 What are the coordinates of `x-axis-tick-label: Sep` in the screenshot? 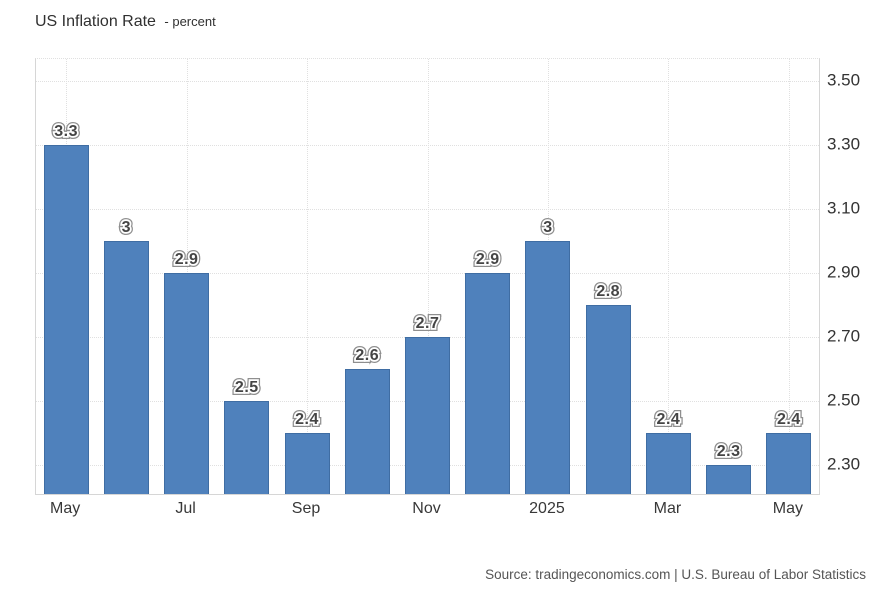 It's located at (306, 508).